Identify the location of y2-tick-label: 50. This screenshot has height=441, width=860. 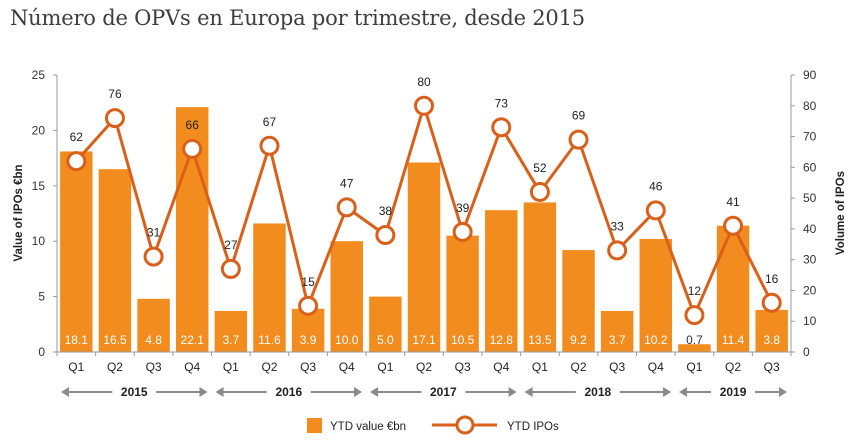
(810, 198).